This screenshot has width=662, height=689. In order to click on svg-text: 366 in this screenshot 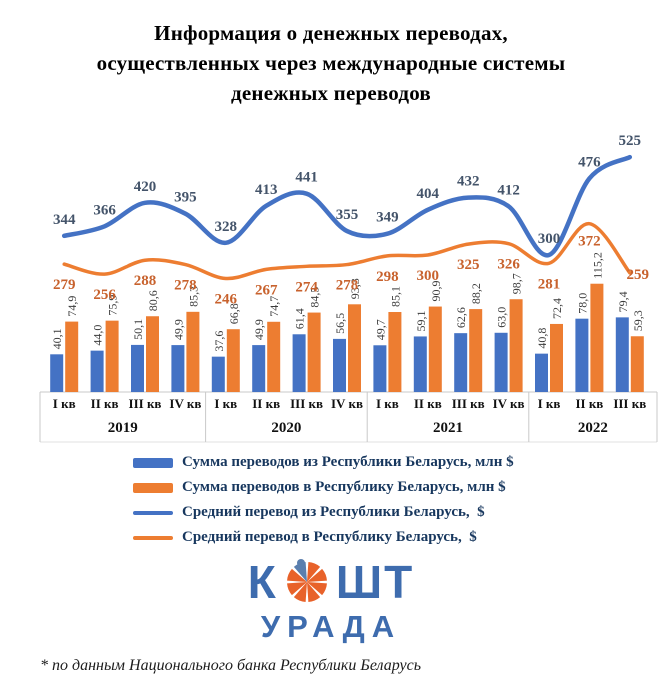, I will do `click(104, 210)`.